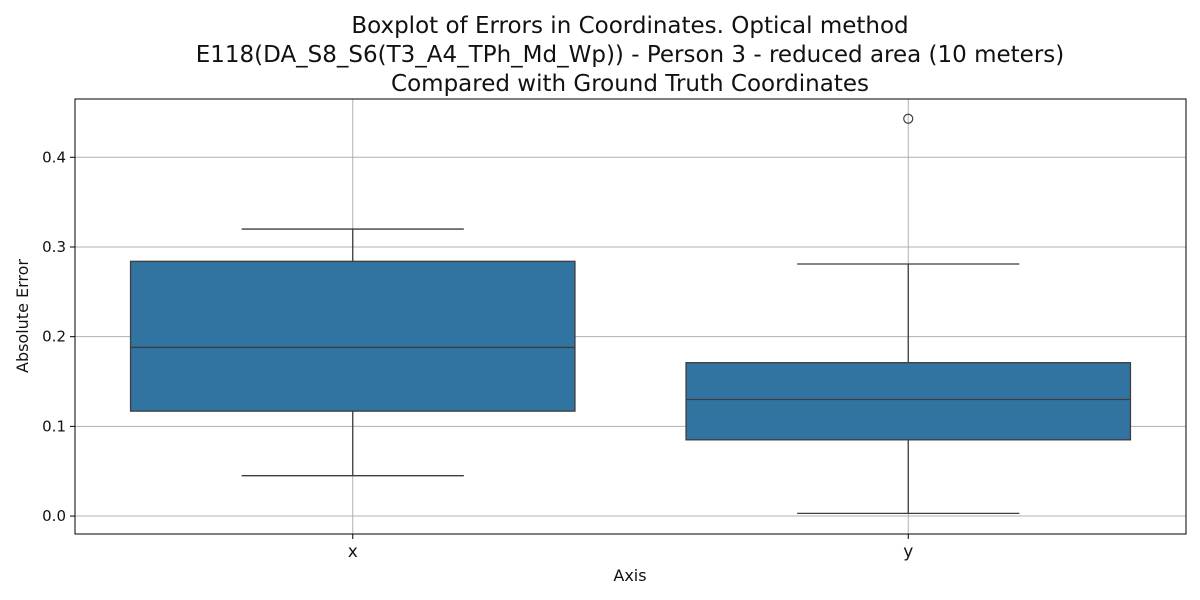 The width and height of the screenshot is (1200, 600). What do you see at coordinates (54, 337) in the screenshot?
I see `y-tick-label: 0.2` at bounding box center [54, 337].